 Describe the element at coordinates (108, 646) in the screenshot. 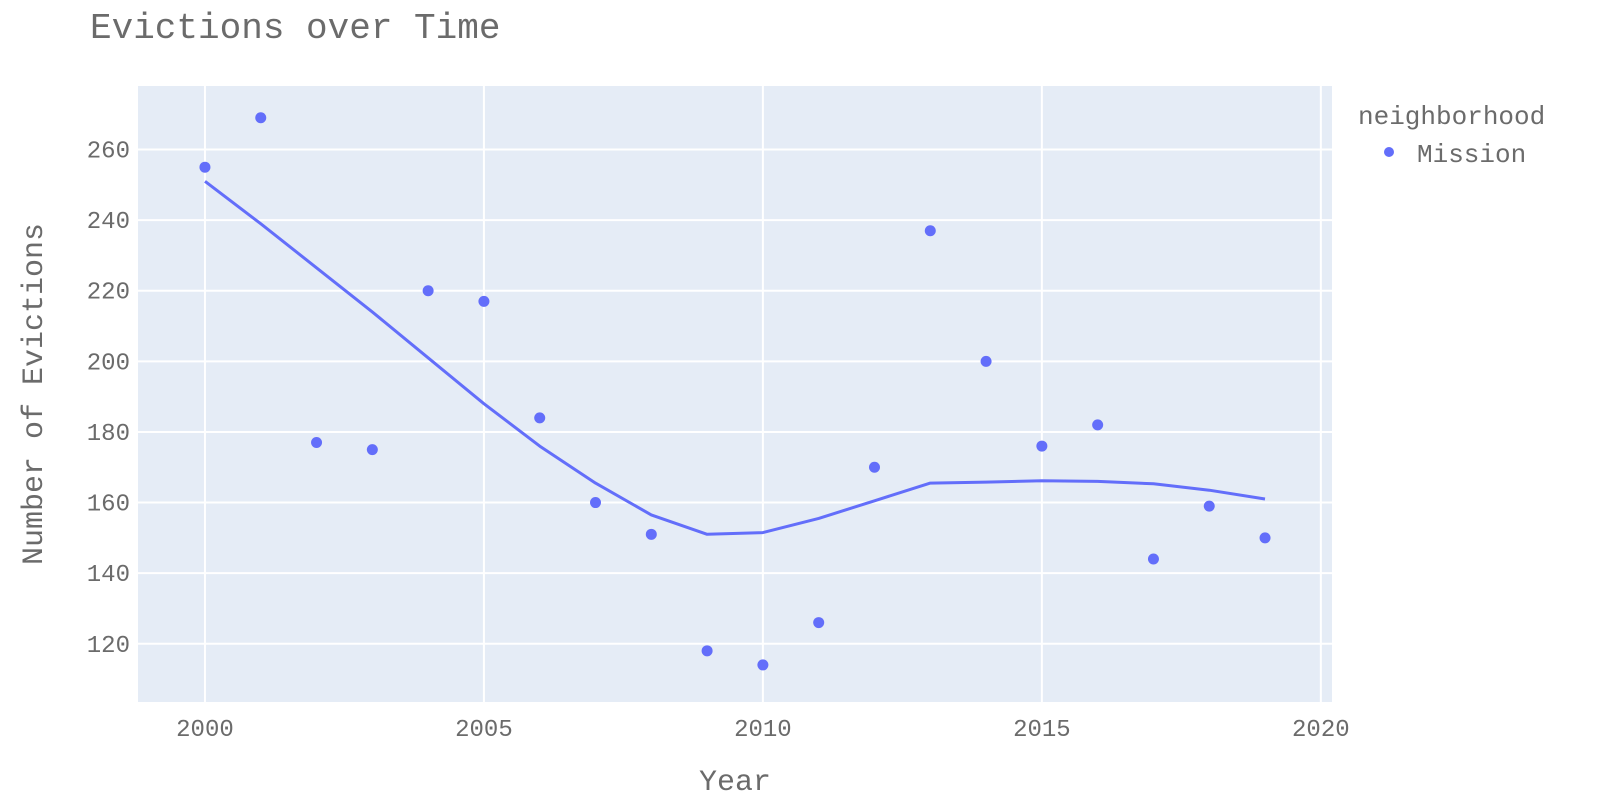

I see `y-tick-label: 120` at that location.